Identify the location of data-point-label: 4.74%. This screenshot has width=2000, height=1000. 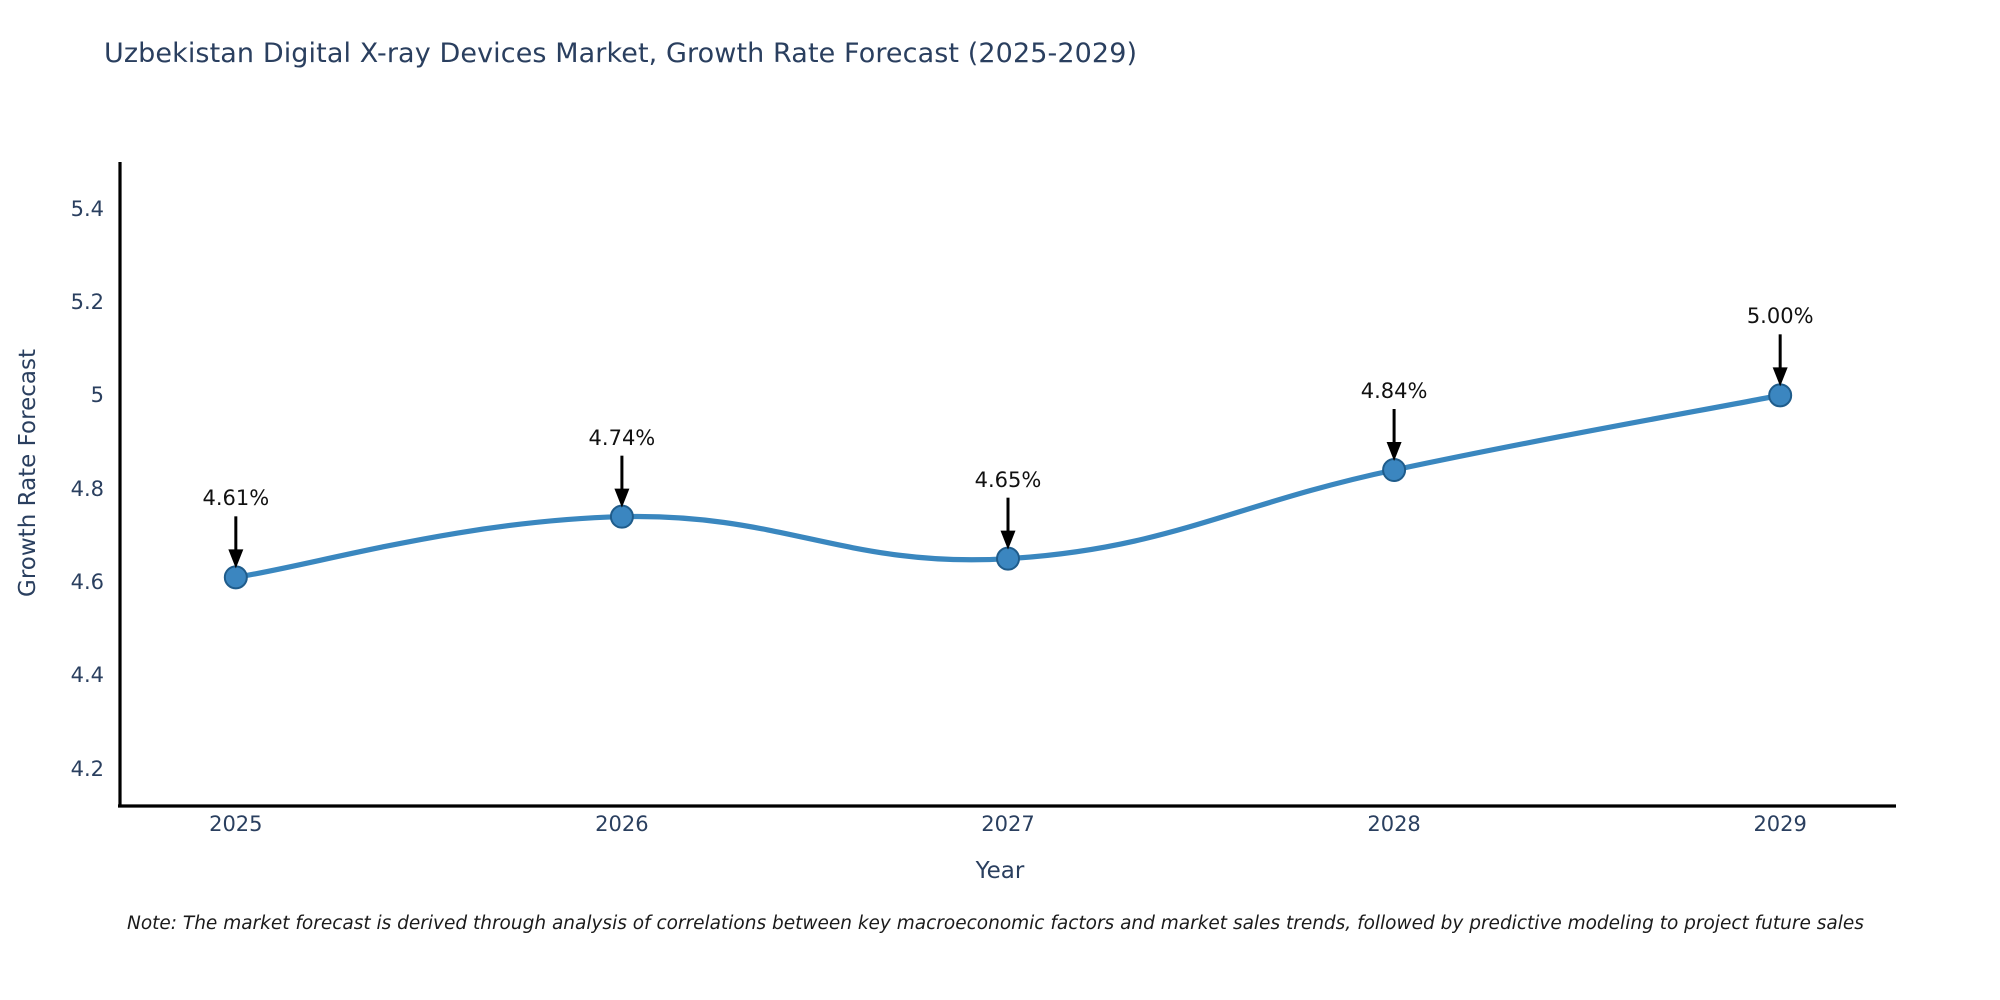
(622, 437).